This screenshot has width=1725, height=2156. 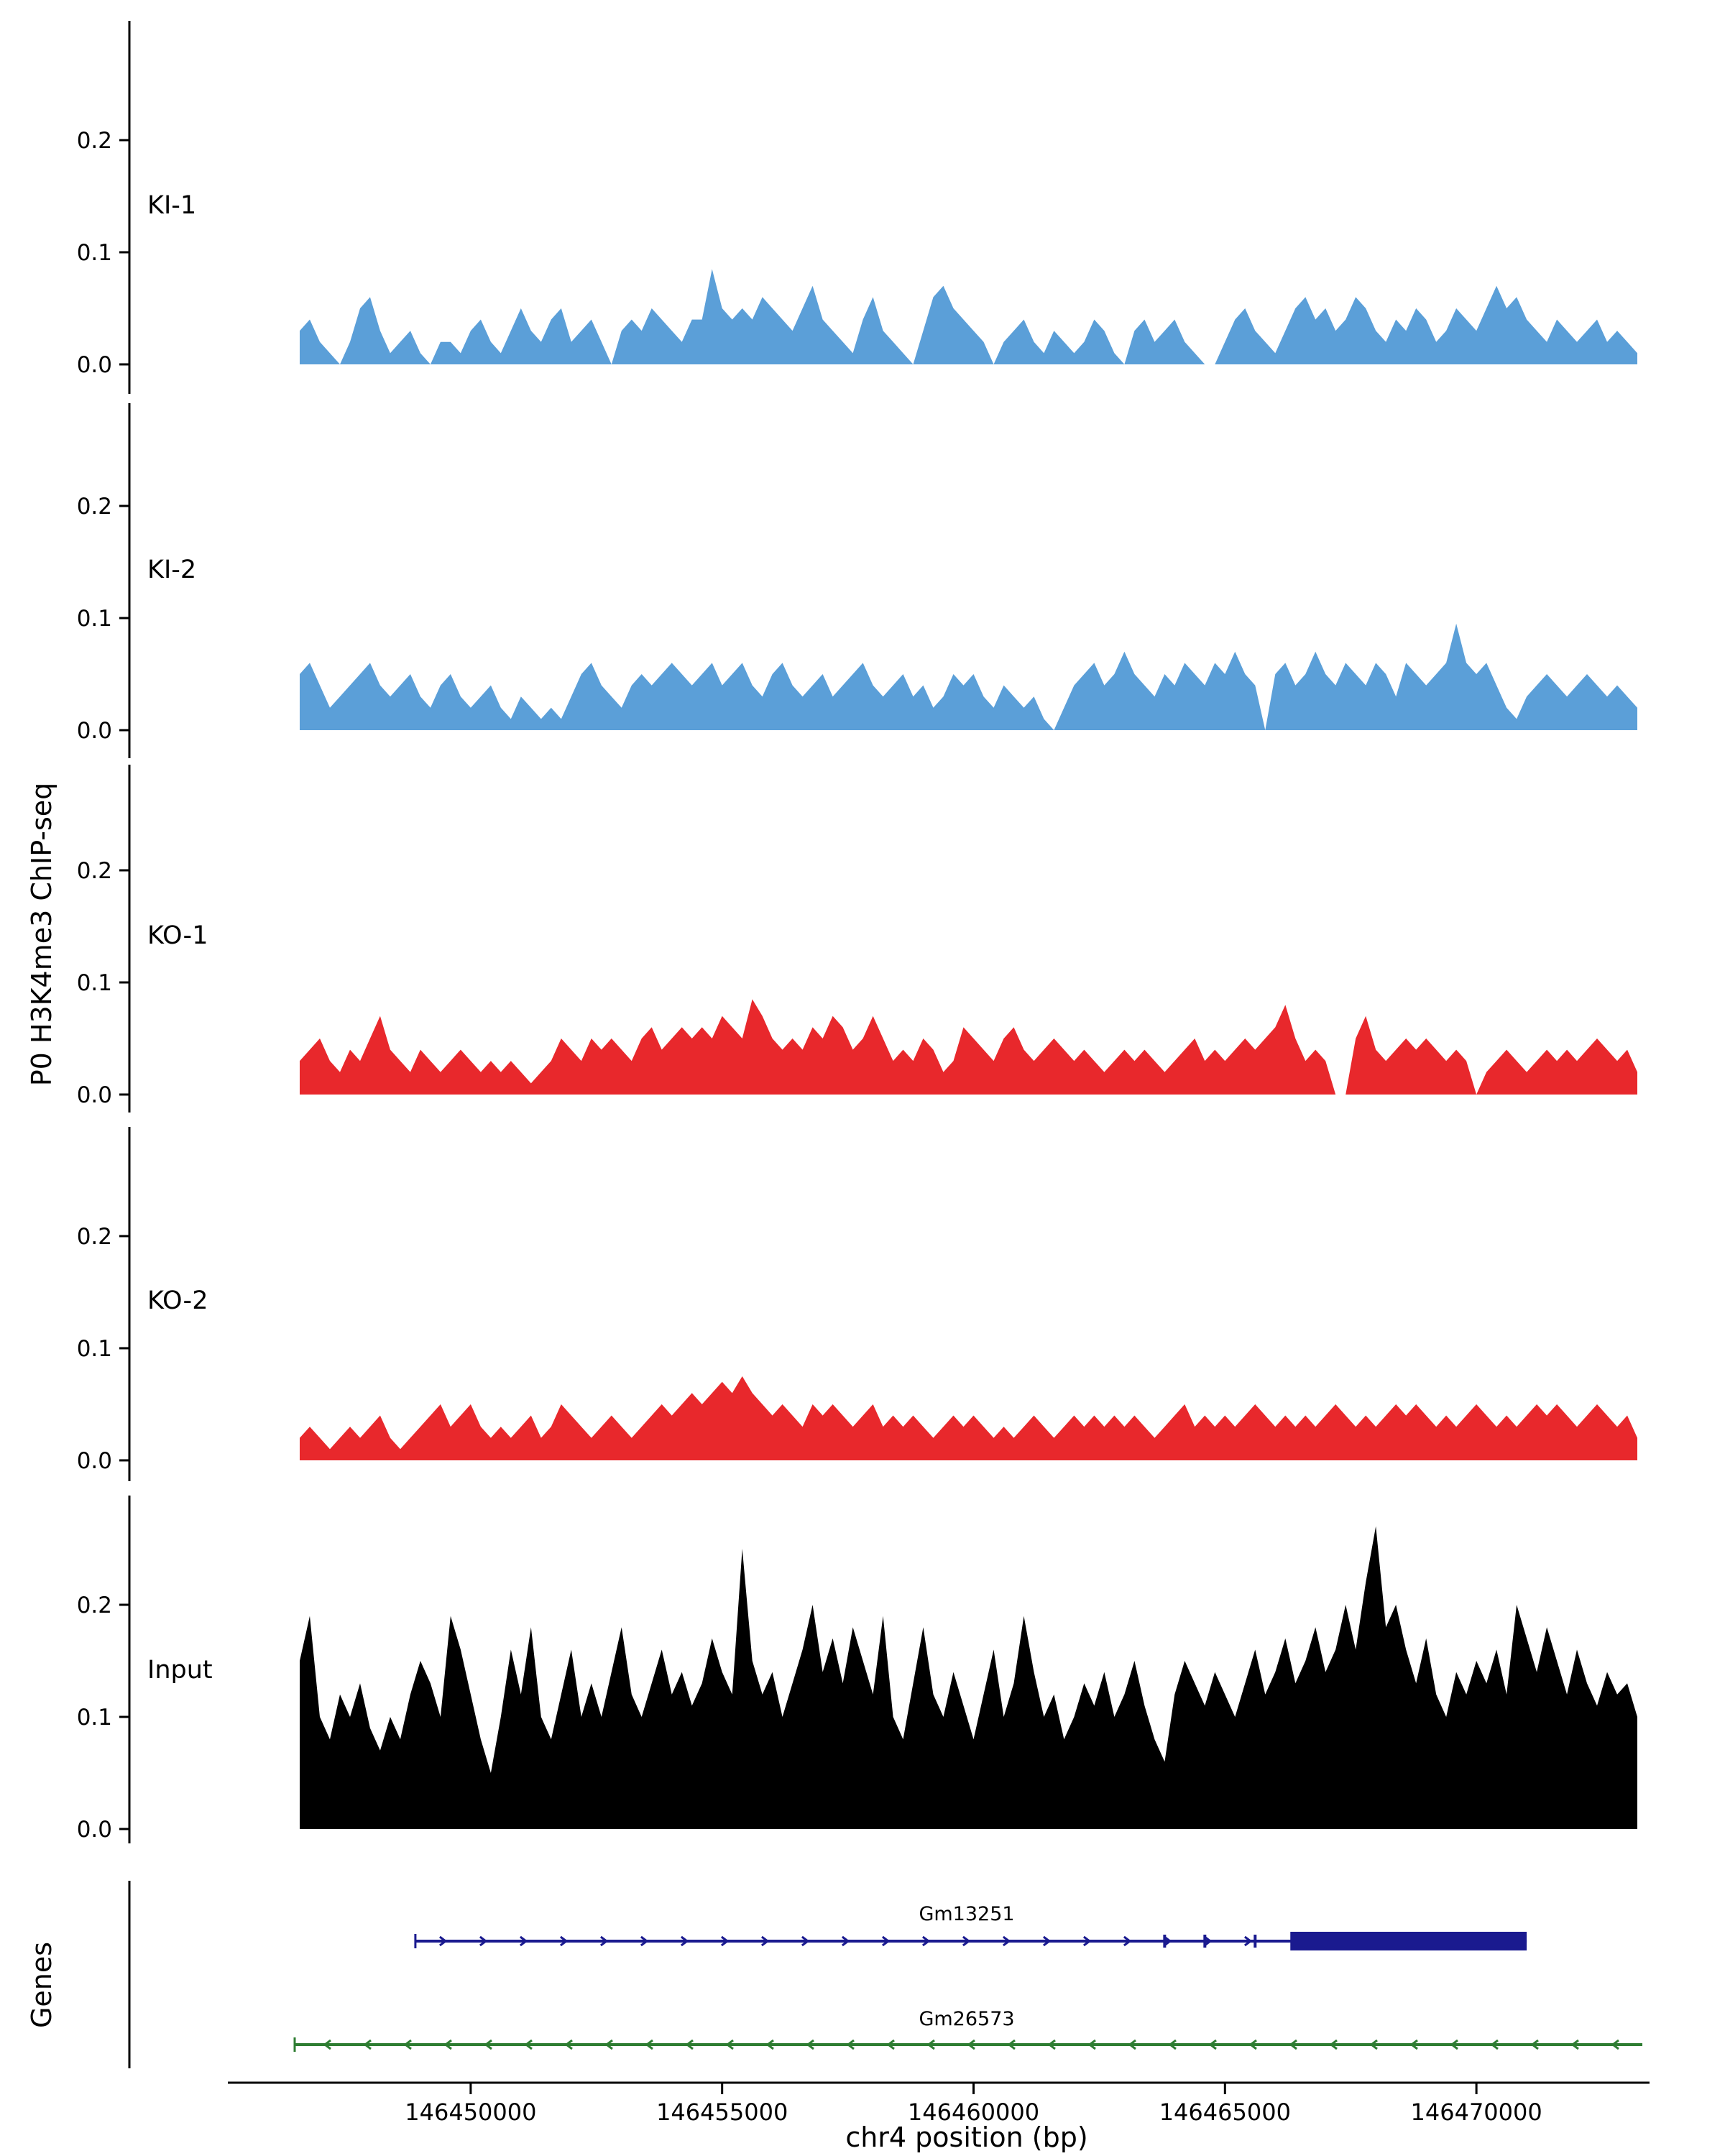 What do you see at coordinates (966, 2137) in the screenshot?
I see `x-axis-label: chr4 position (bp)` at bounding box center [966, 2137].